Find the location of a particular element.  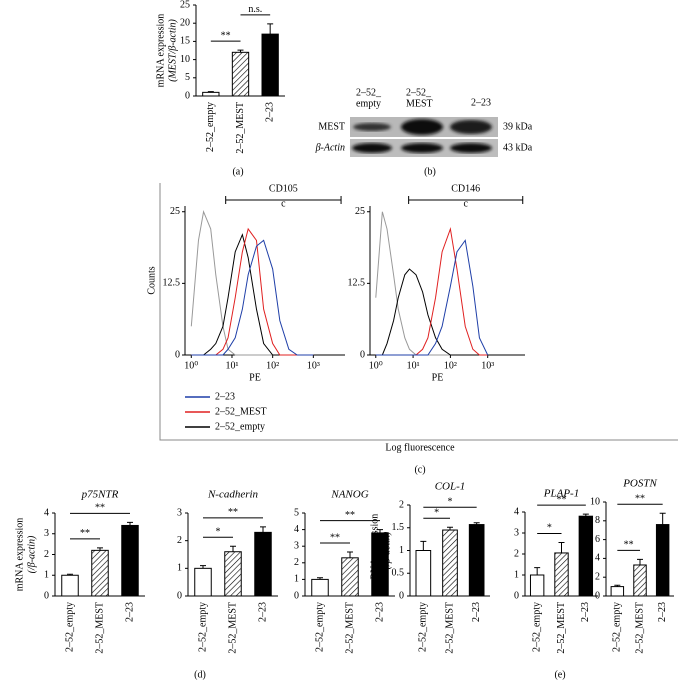

y-axis-label: (/β-actin) is located at coordinates (386, 550).